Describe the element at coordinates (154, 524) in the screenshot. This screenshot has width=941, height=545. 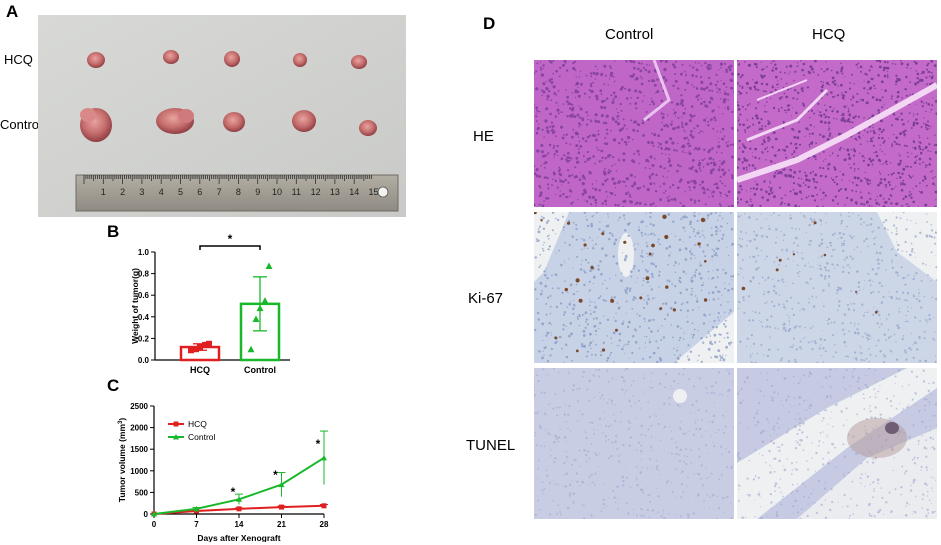
I see `x-tick-label: 0` at that location.